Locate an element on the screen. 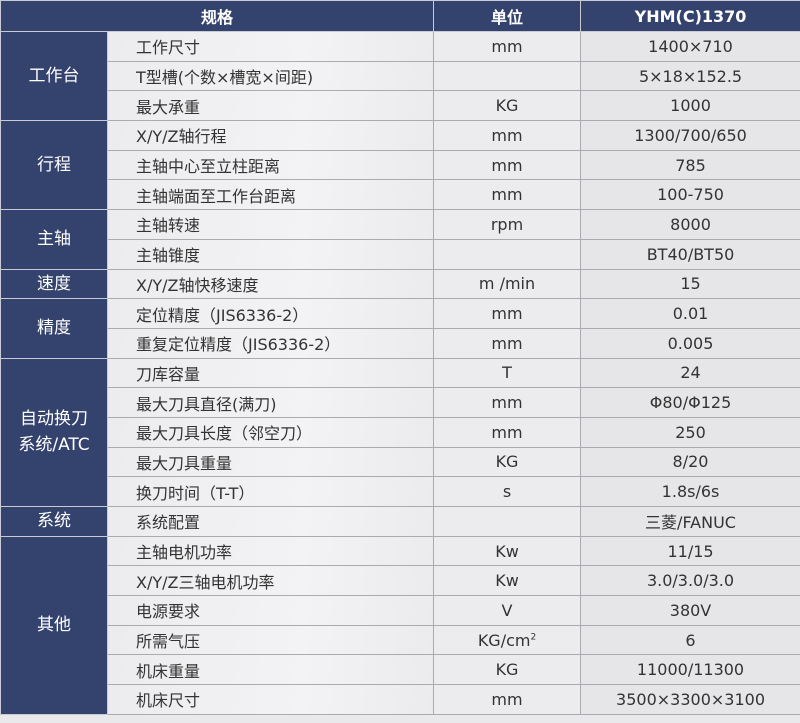 Image resolution: width=800 pixels, height=723 pixels. spec-name-text: 最大承重 is located at coordinates (168, 107).